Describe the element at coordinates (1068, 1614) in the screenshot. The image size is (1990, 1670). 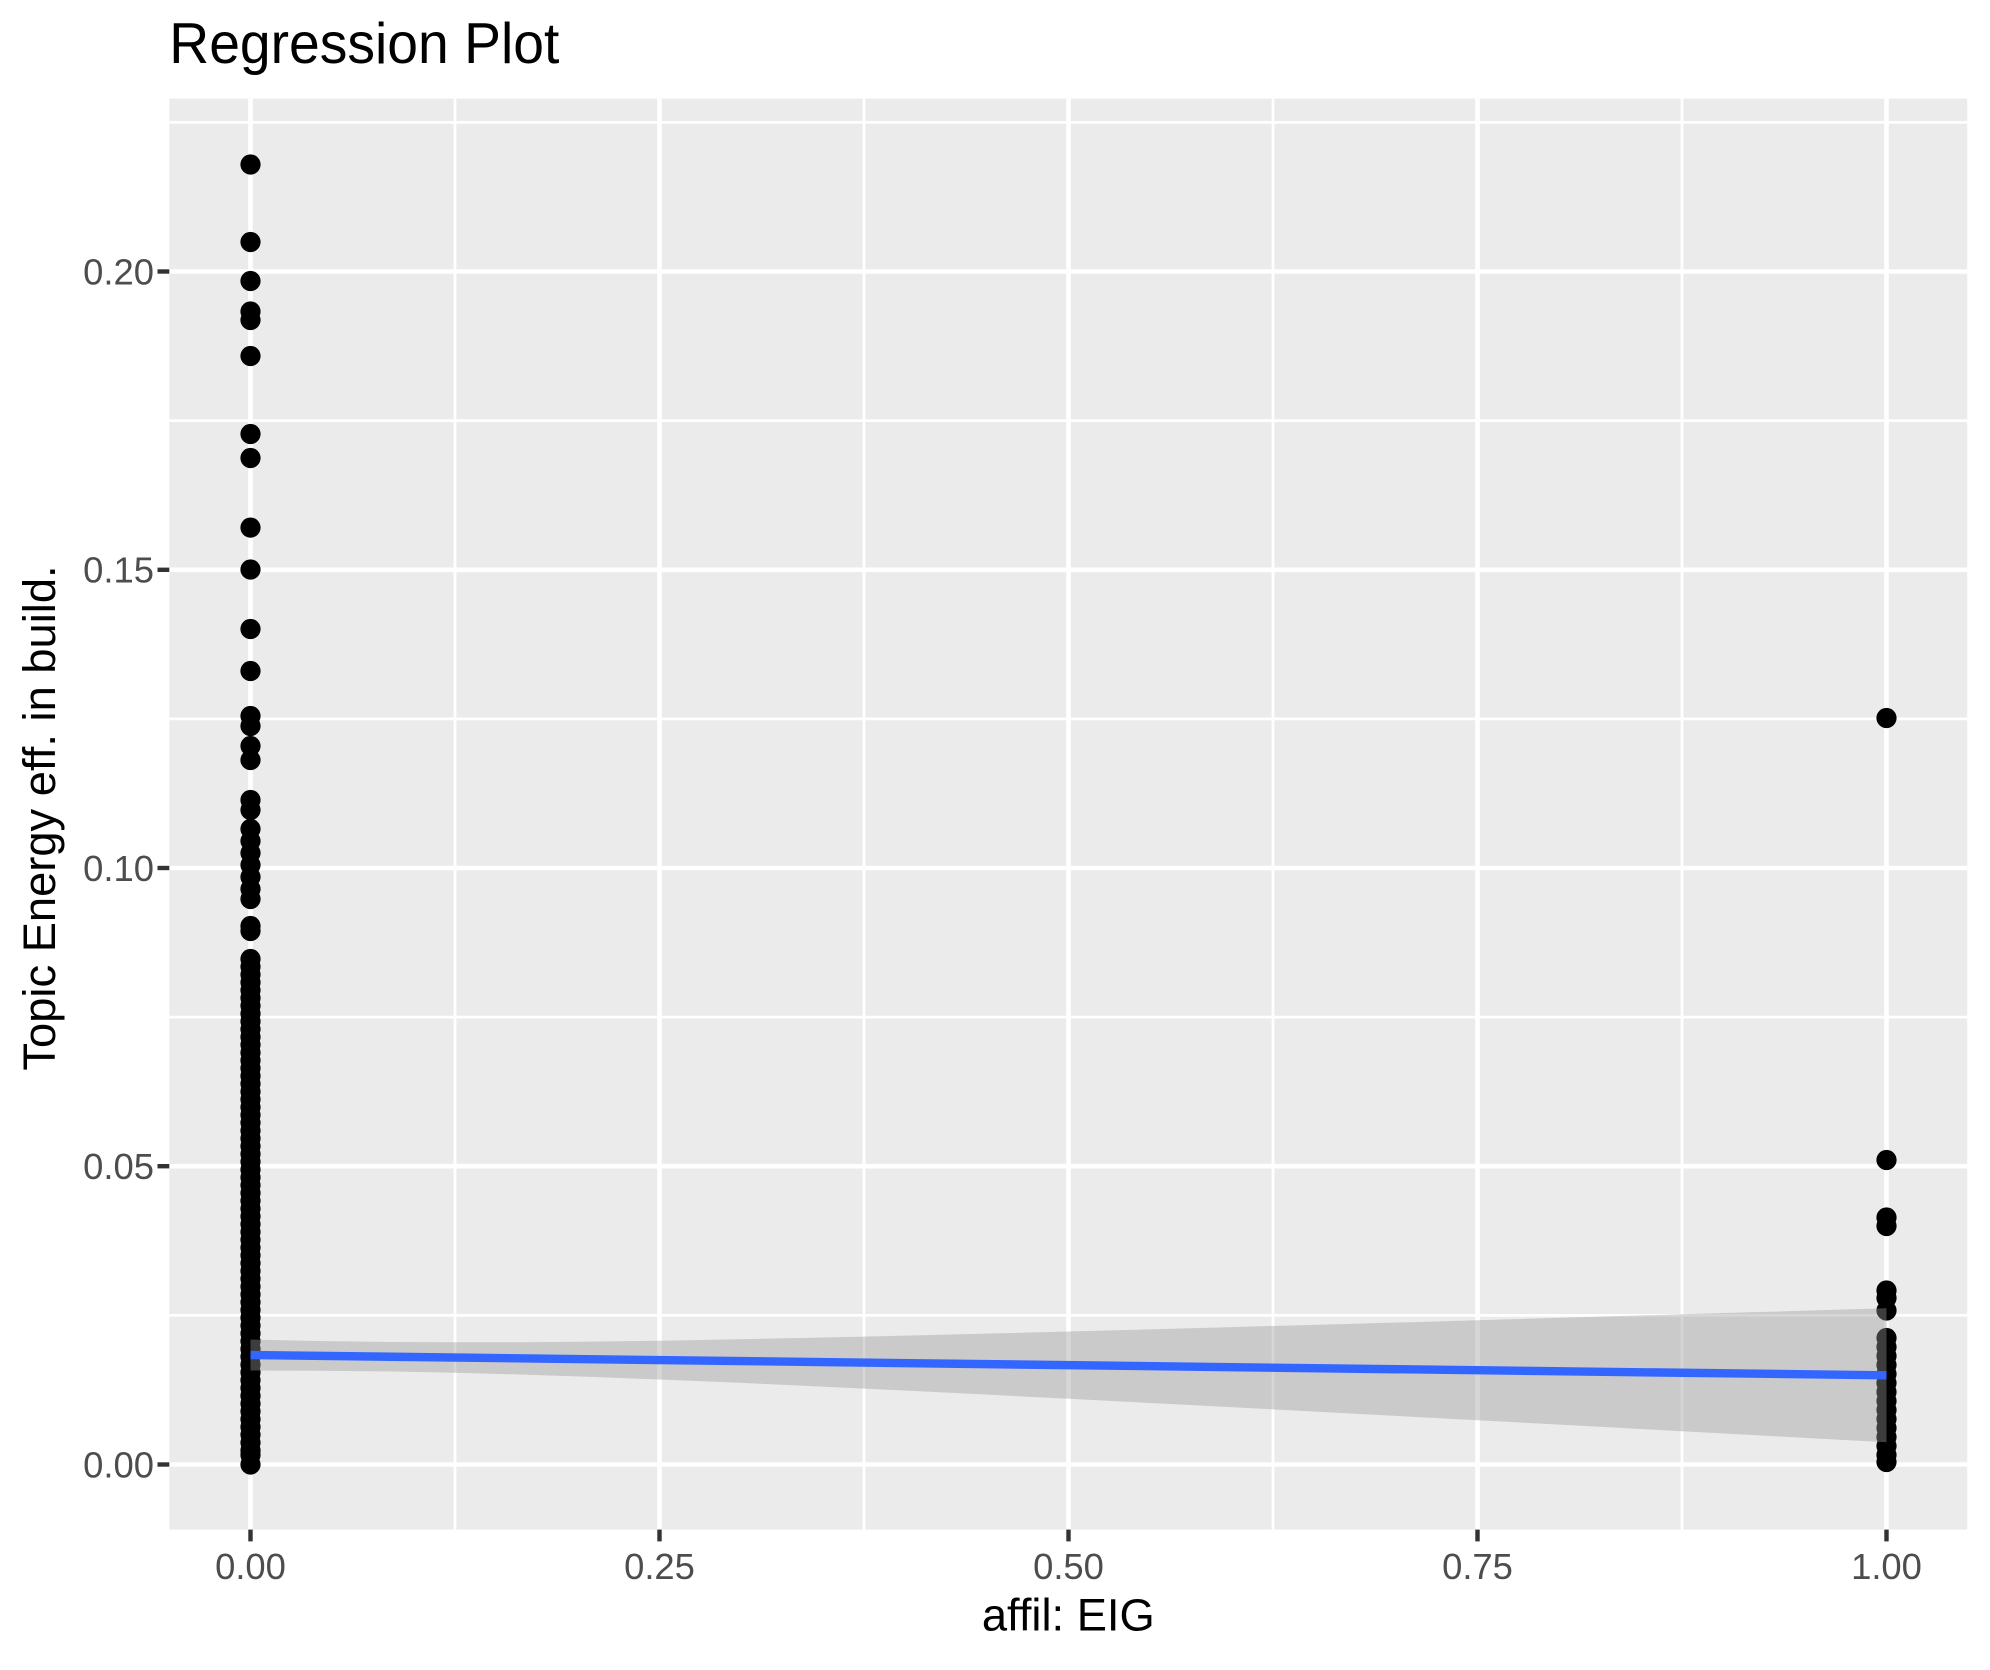
I see `svg-text: affil: EIG` at that location.